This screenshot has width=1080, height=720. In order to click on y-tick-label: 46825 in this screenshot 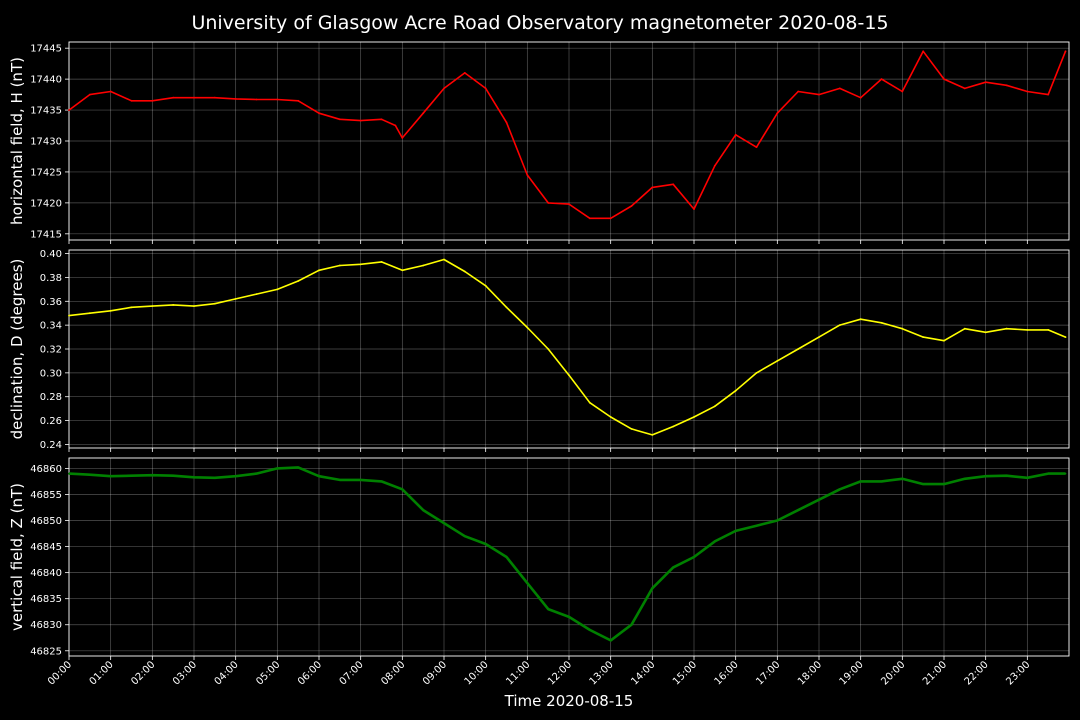, I will do `click(46, 651)`.